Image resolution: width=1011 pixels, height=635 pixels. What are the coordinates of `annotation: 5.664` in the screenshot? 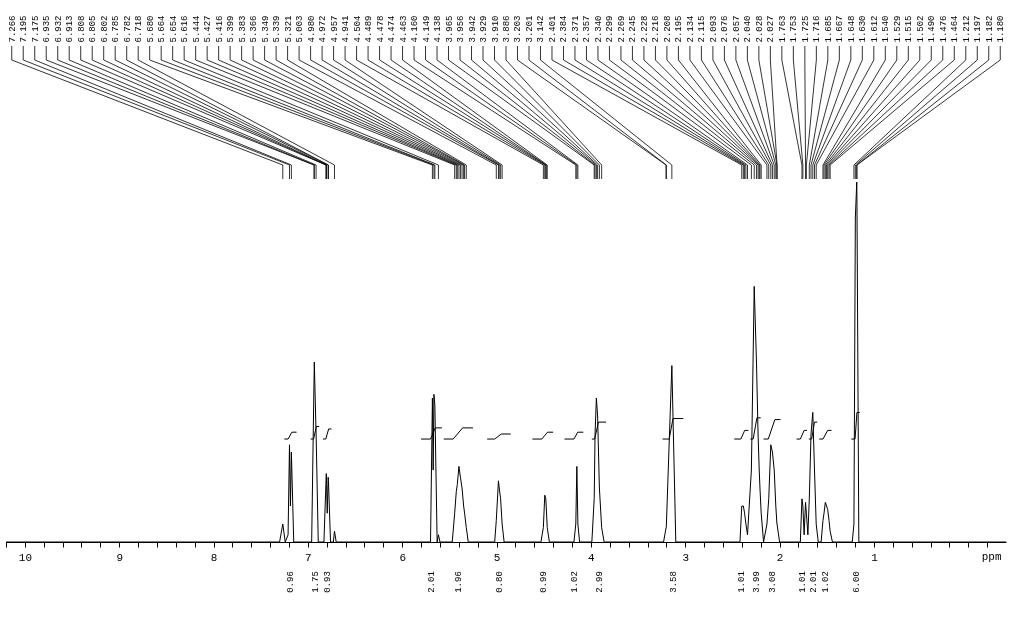 It's located at (162, 29).